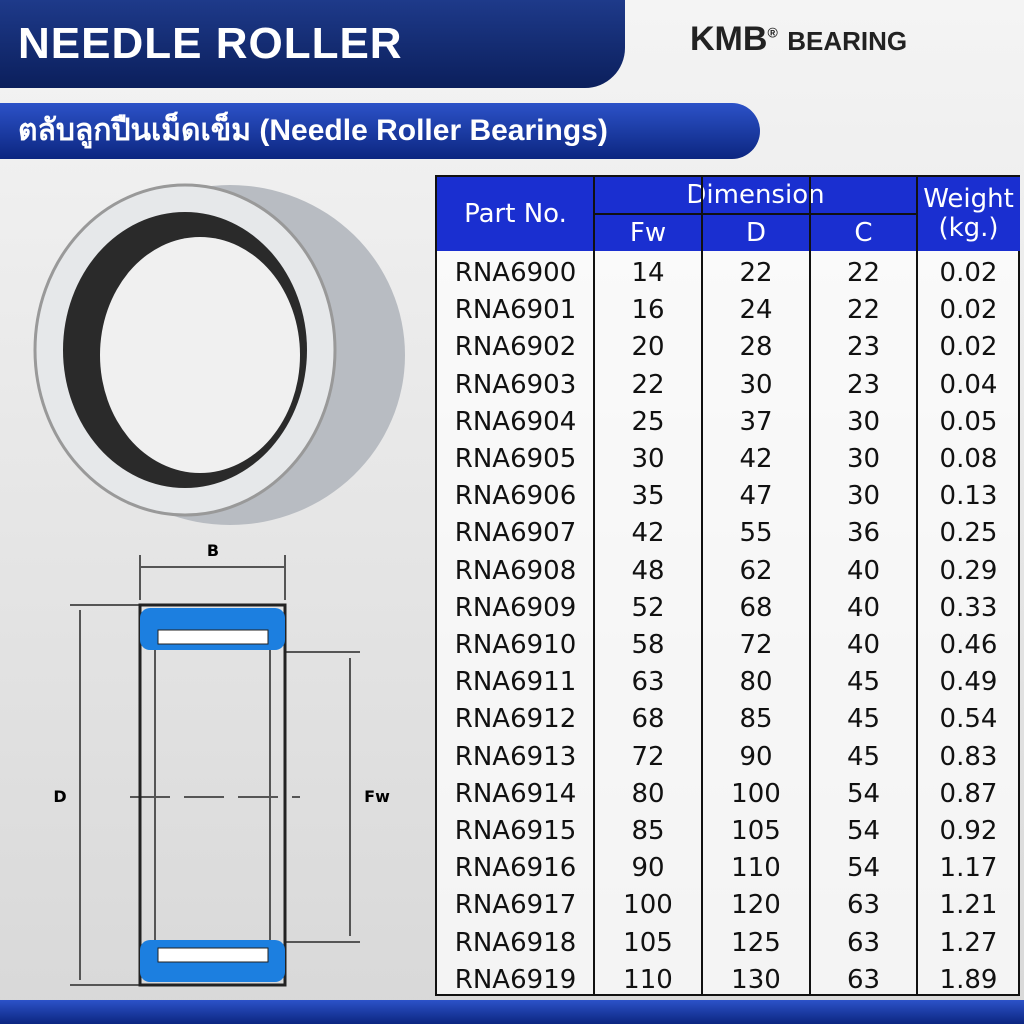 This screenshot has width=1024, height=1024. What do you see at coordinates (863, 645) in the screenshot?
I see `table-value: 40` at bounding box center [863, 645].